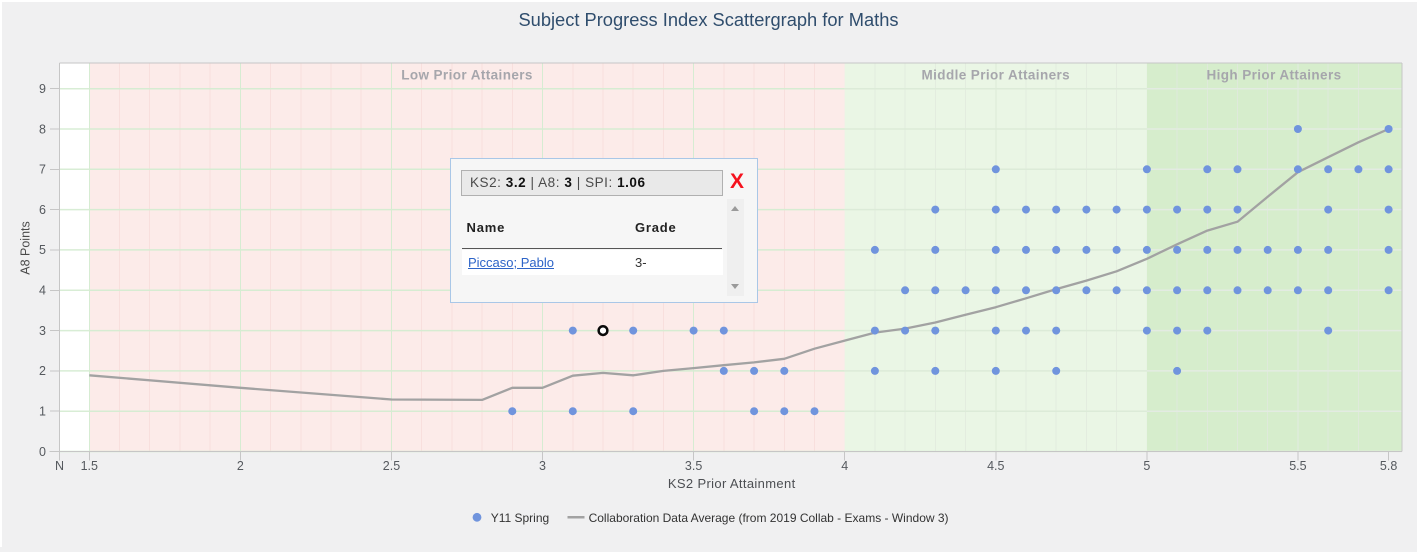 The image size is (1417, 552). I want to click on svg-text: Y11 Spring, so click(520, 518).